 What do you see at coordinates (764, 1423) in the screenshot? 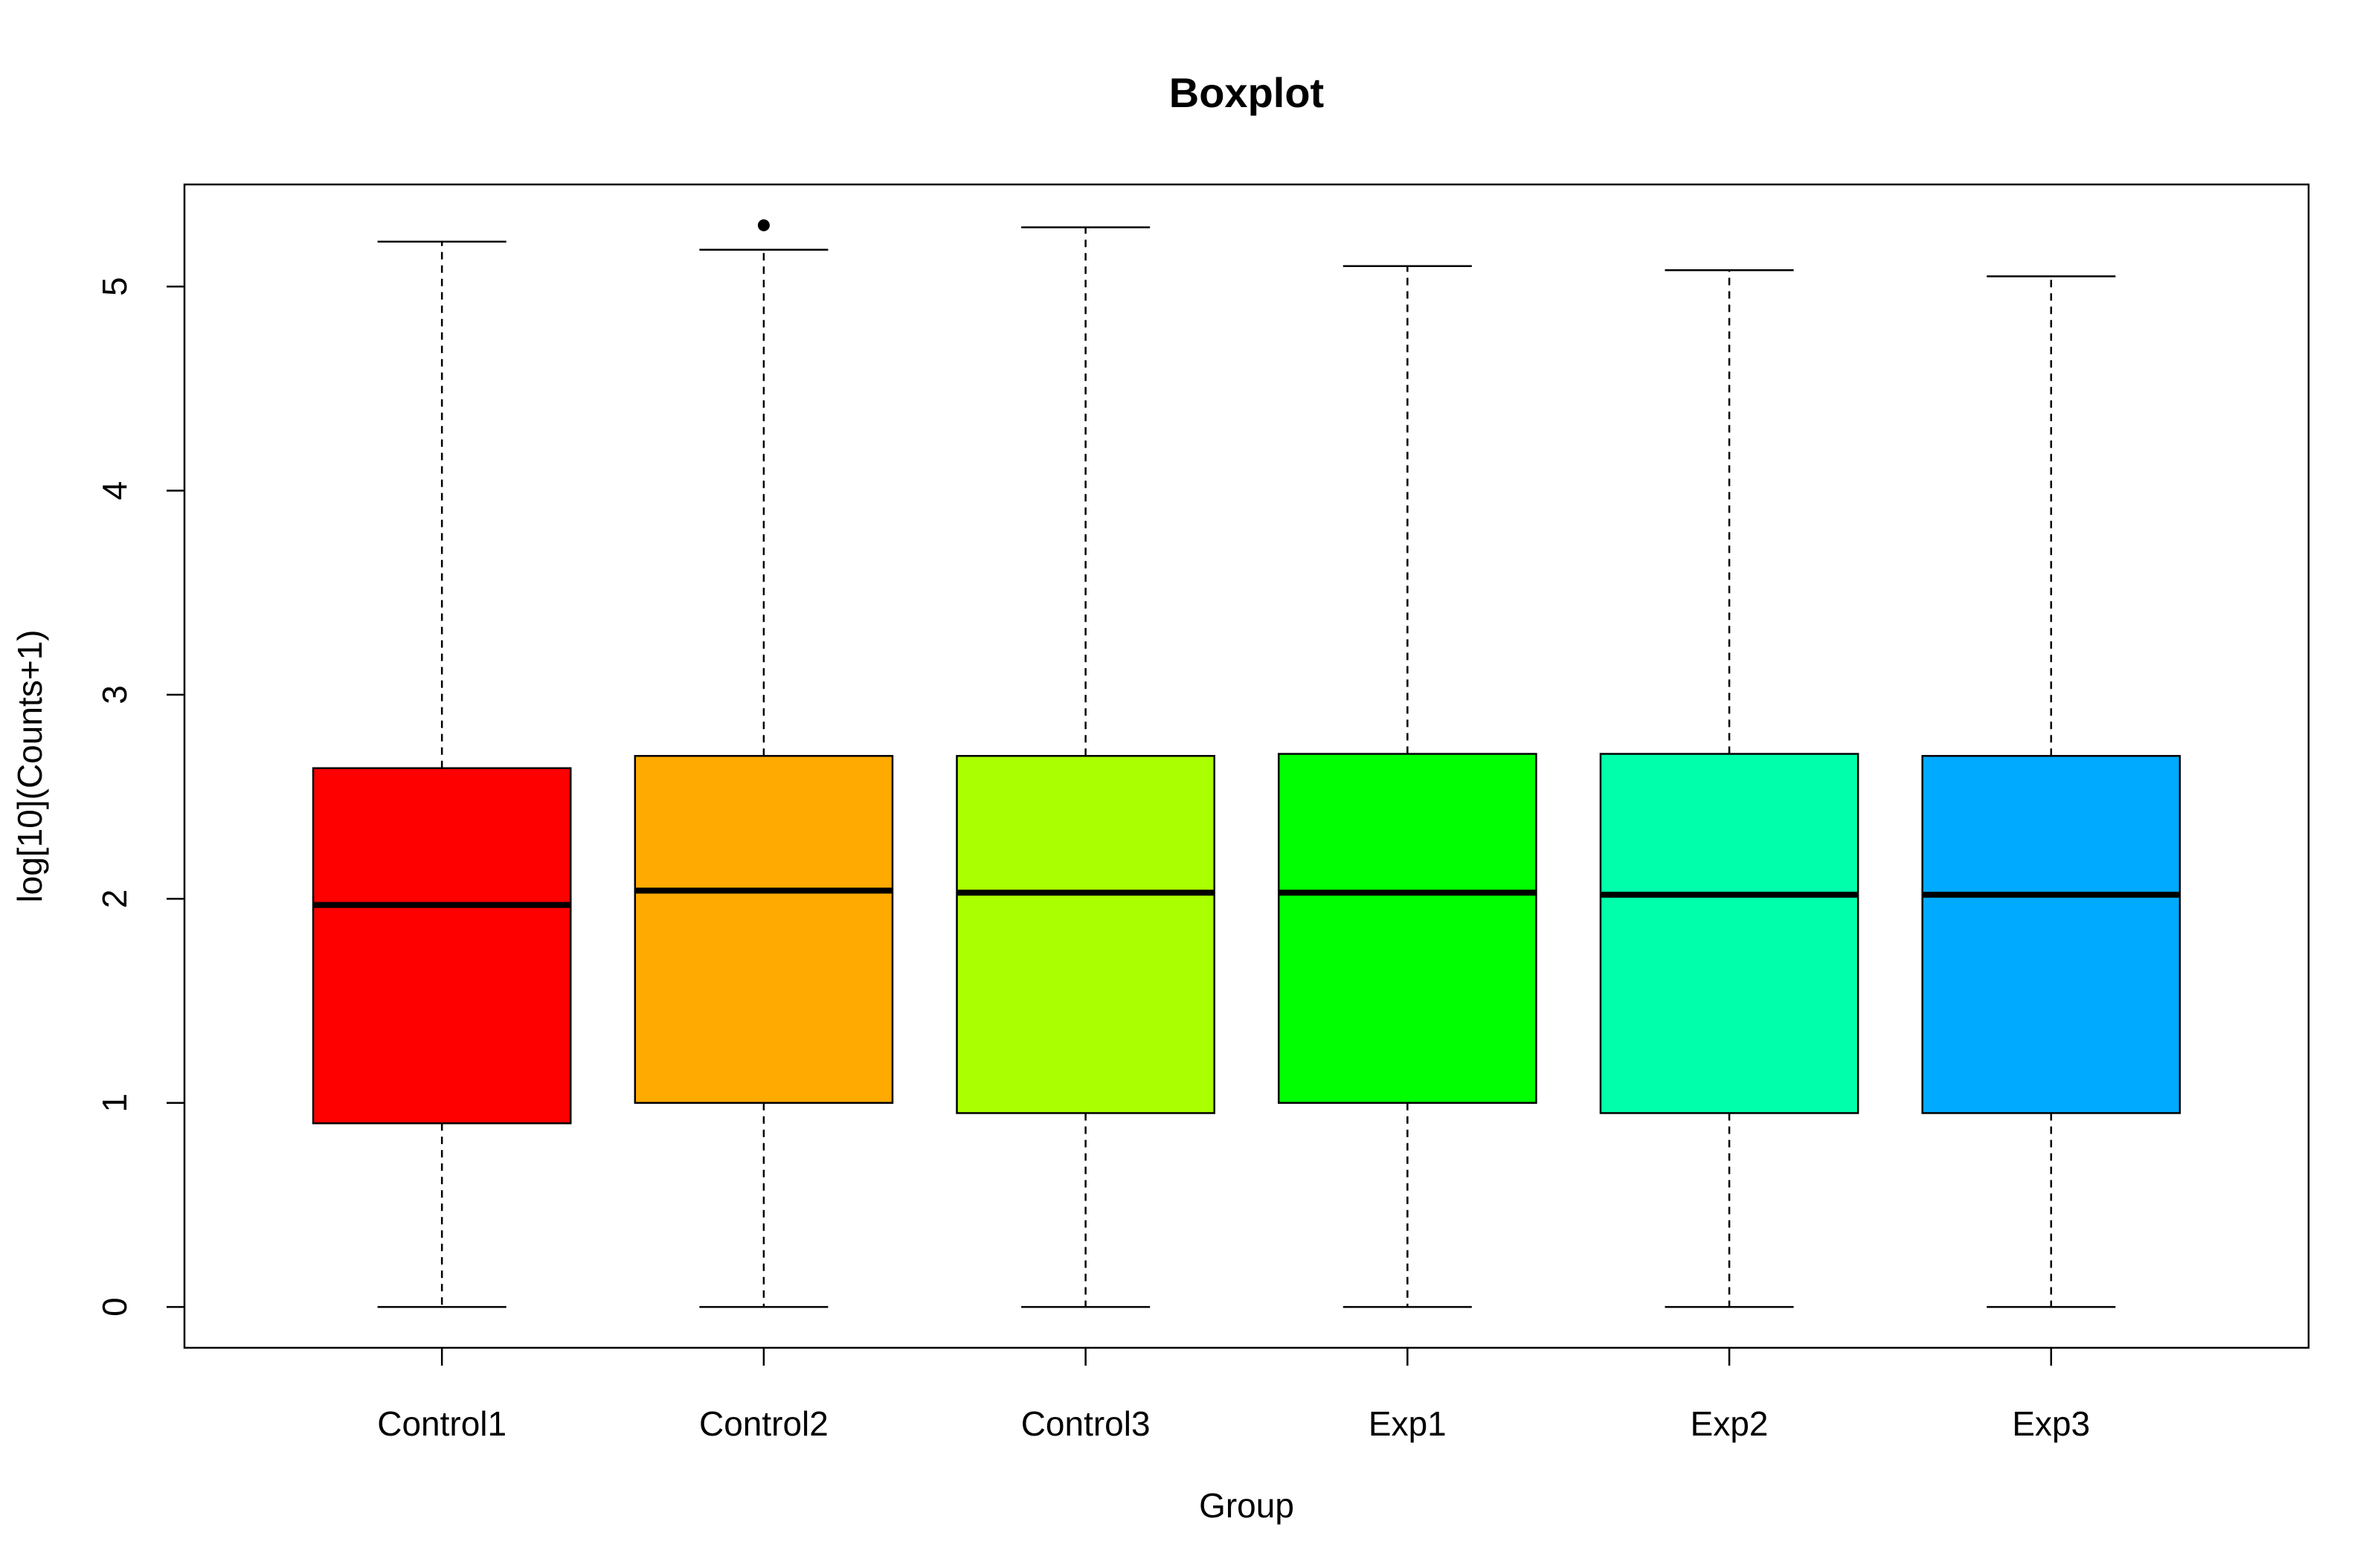
I see `x-tick-label-Control2: Control2` at bounding box center [764, 1423].